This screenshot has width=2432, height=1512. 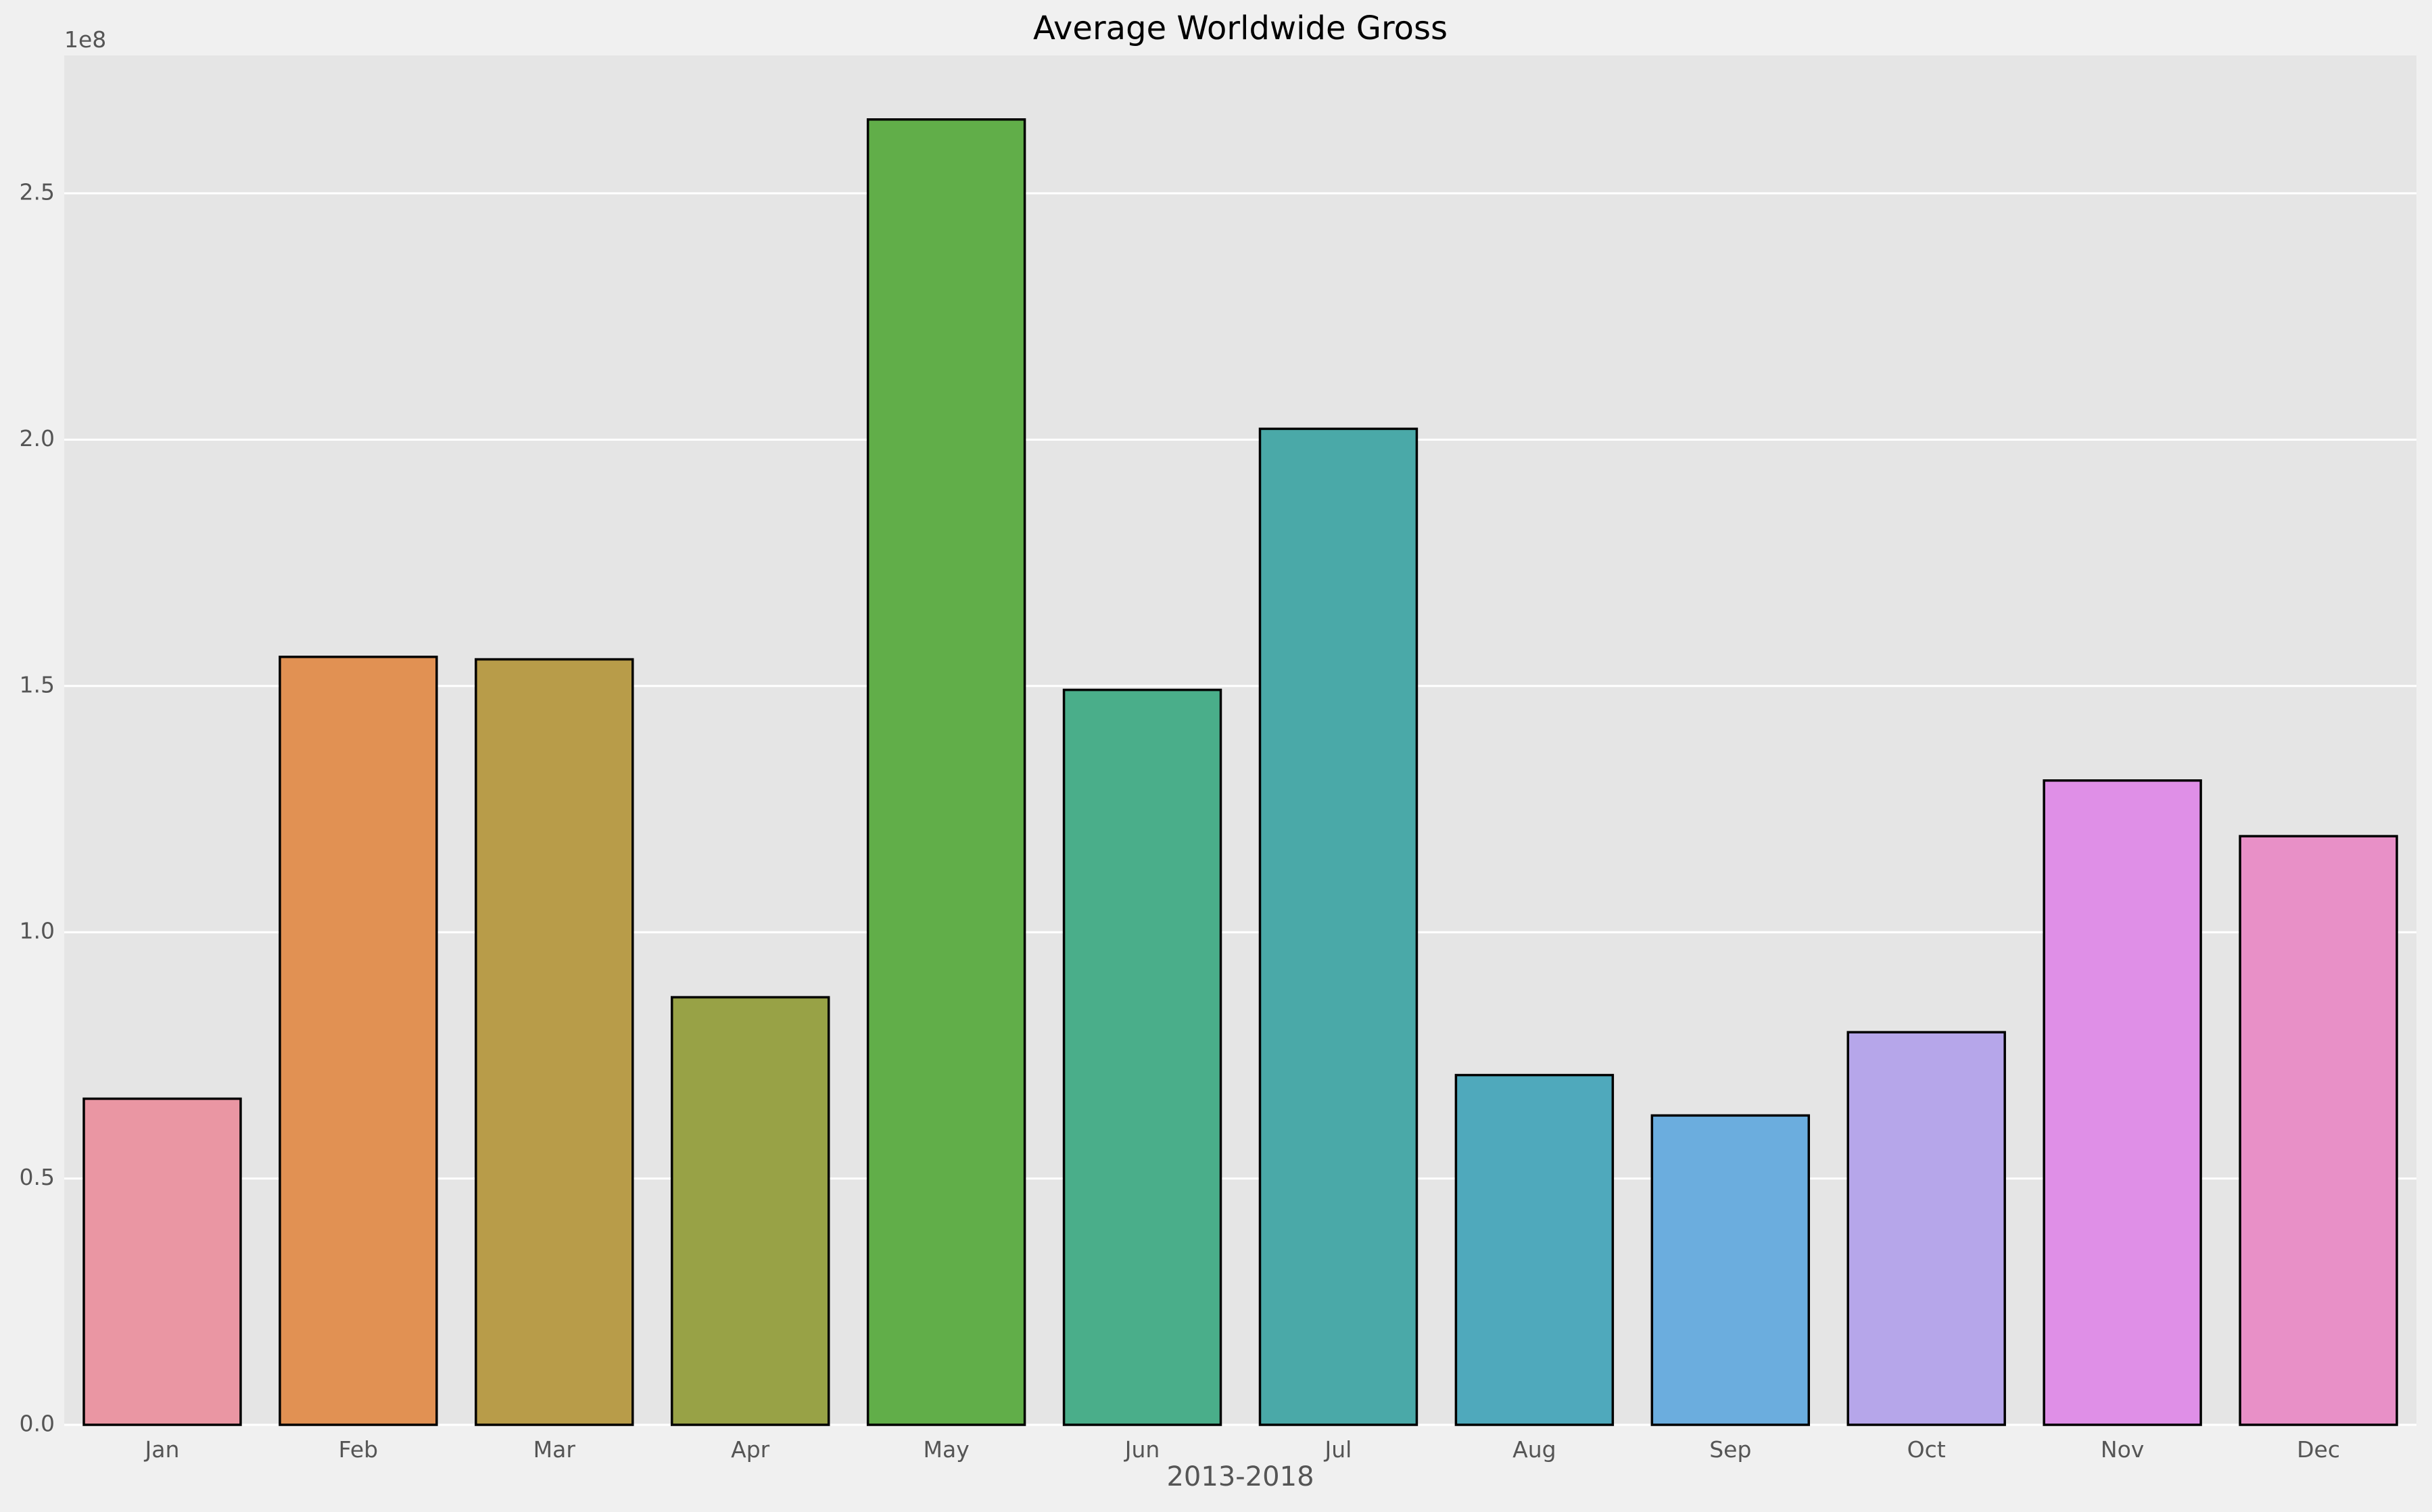 I want to click on y-tick-label: 1.0, so click(x=37, y=931).